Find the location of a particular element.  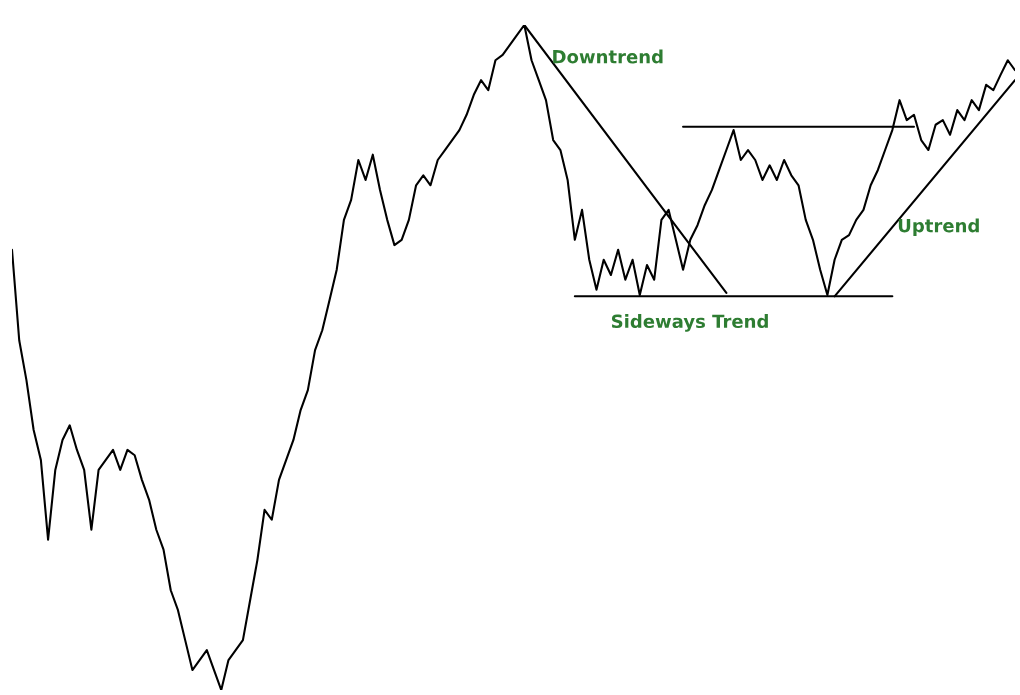

annotation: Downtrend is located at coordinates (608, 56).